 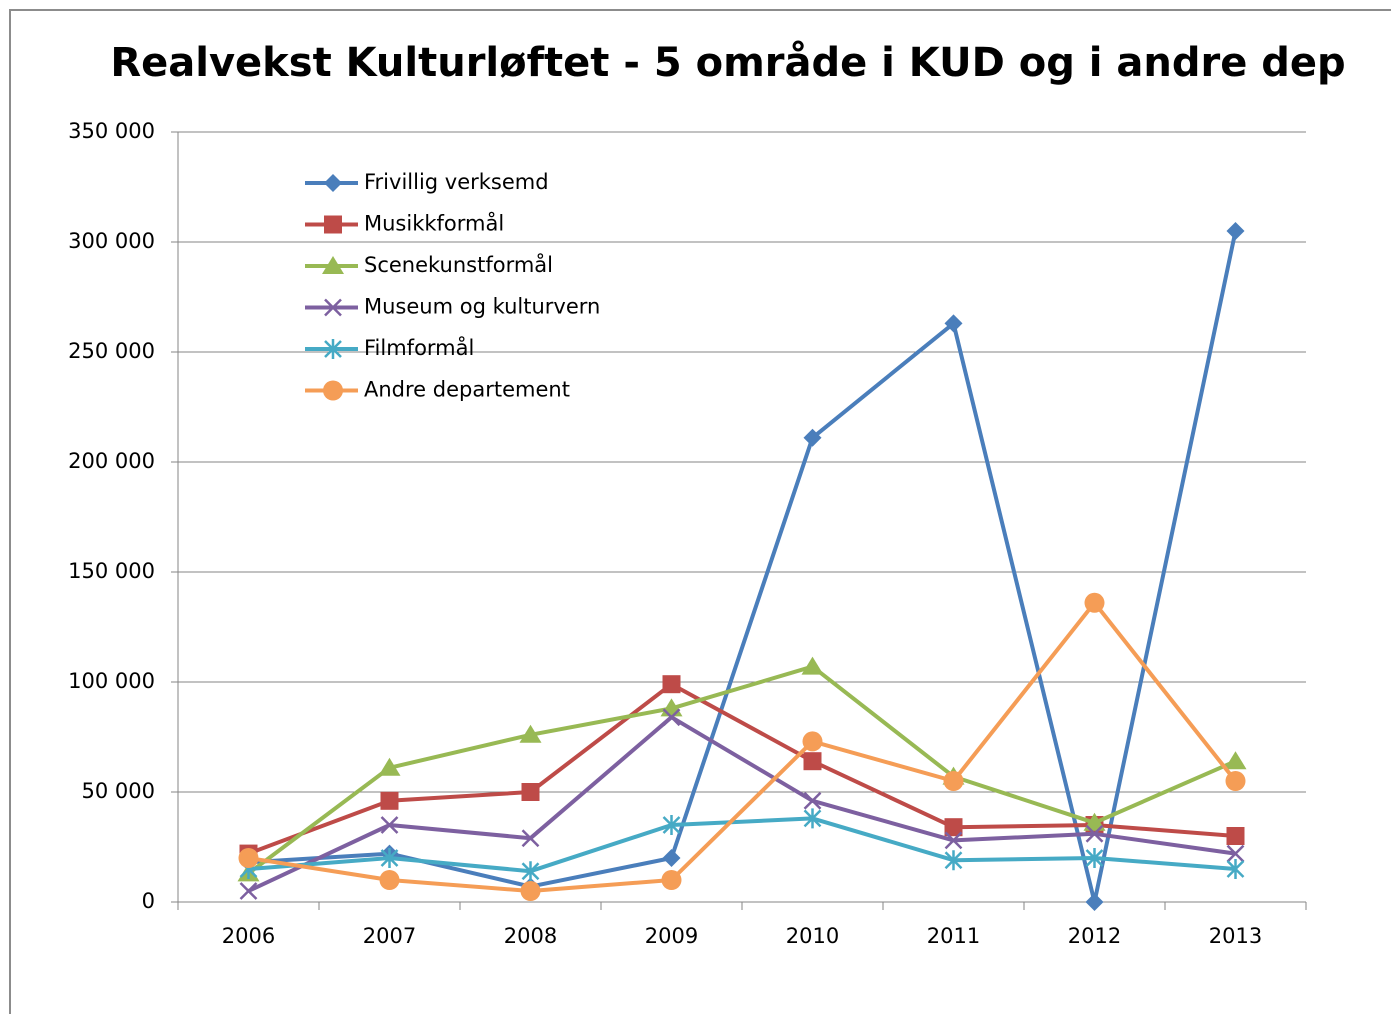 What do you see at coordinates (1094, 936) in the screenshot?
I see `x-tick-label: 2012` at bounding box center [1094, 936].